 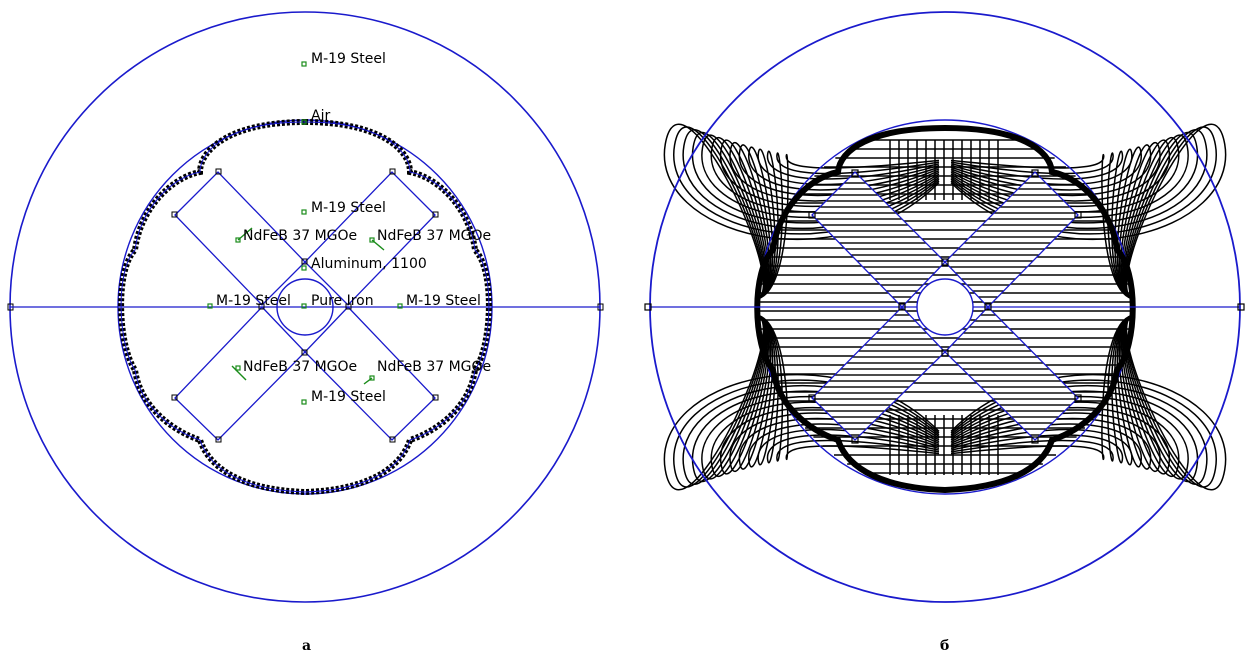 I want to click on label-magnet-ll: NdFeB 37 MGOe, so click(x=300, y=367).